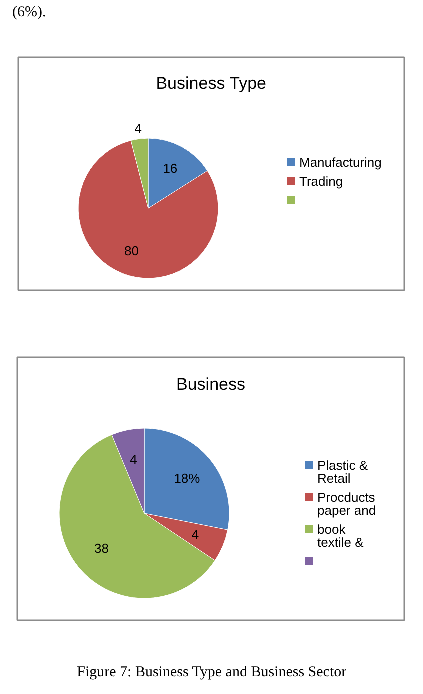  Describe the element at coordinates (341, 536) in the screenshot. I see `legend-label: book textile &` at that location.